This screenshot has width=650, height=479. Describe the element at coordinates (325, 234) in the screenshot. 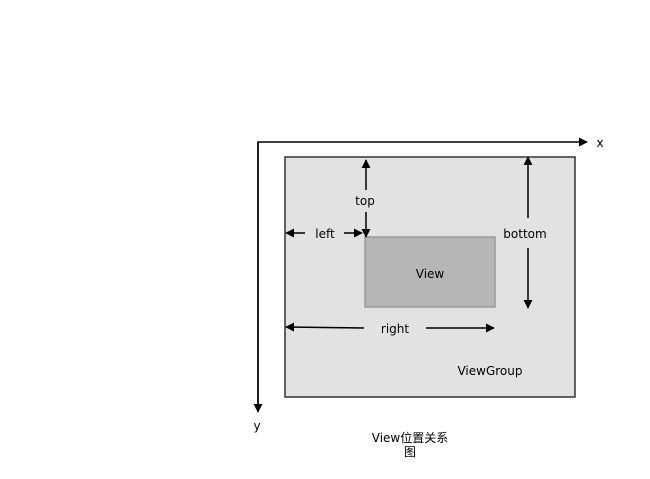

I see `left-label: left` at that location.